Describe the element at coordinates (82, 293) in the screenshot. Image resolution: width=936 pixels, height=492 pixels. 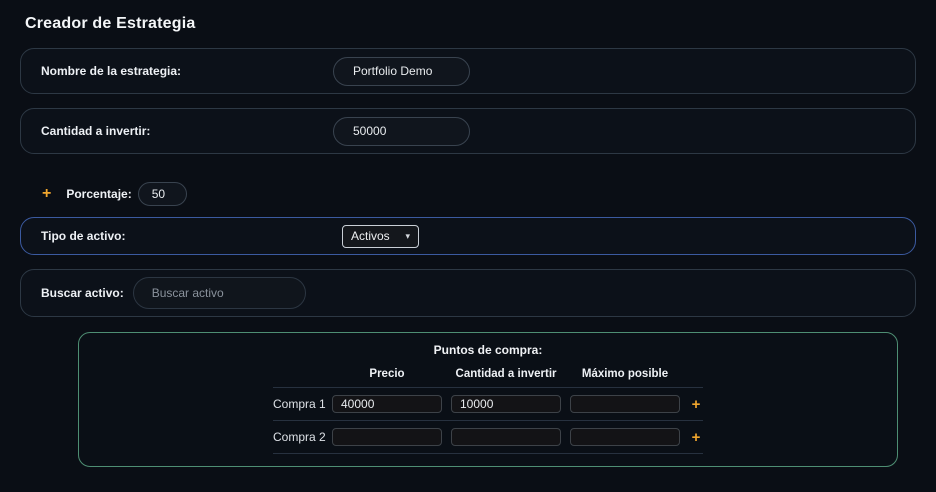
I see `search-asset-label: Buscar activo:` at that location.